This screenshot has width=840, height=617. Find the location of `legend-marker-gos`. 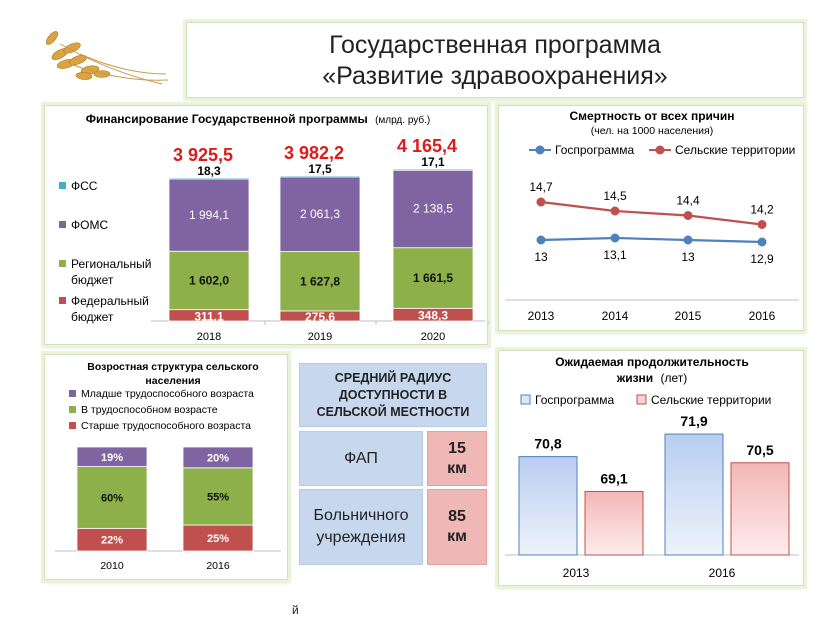

legend-marker-gos is located at coordinates (540, 150).